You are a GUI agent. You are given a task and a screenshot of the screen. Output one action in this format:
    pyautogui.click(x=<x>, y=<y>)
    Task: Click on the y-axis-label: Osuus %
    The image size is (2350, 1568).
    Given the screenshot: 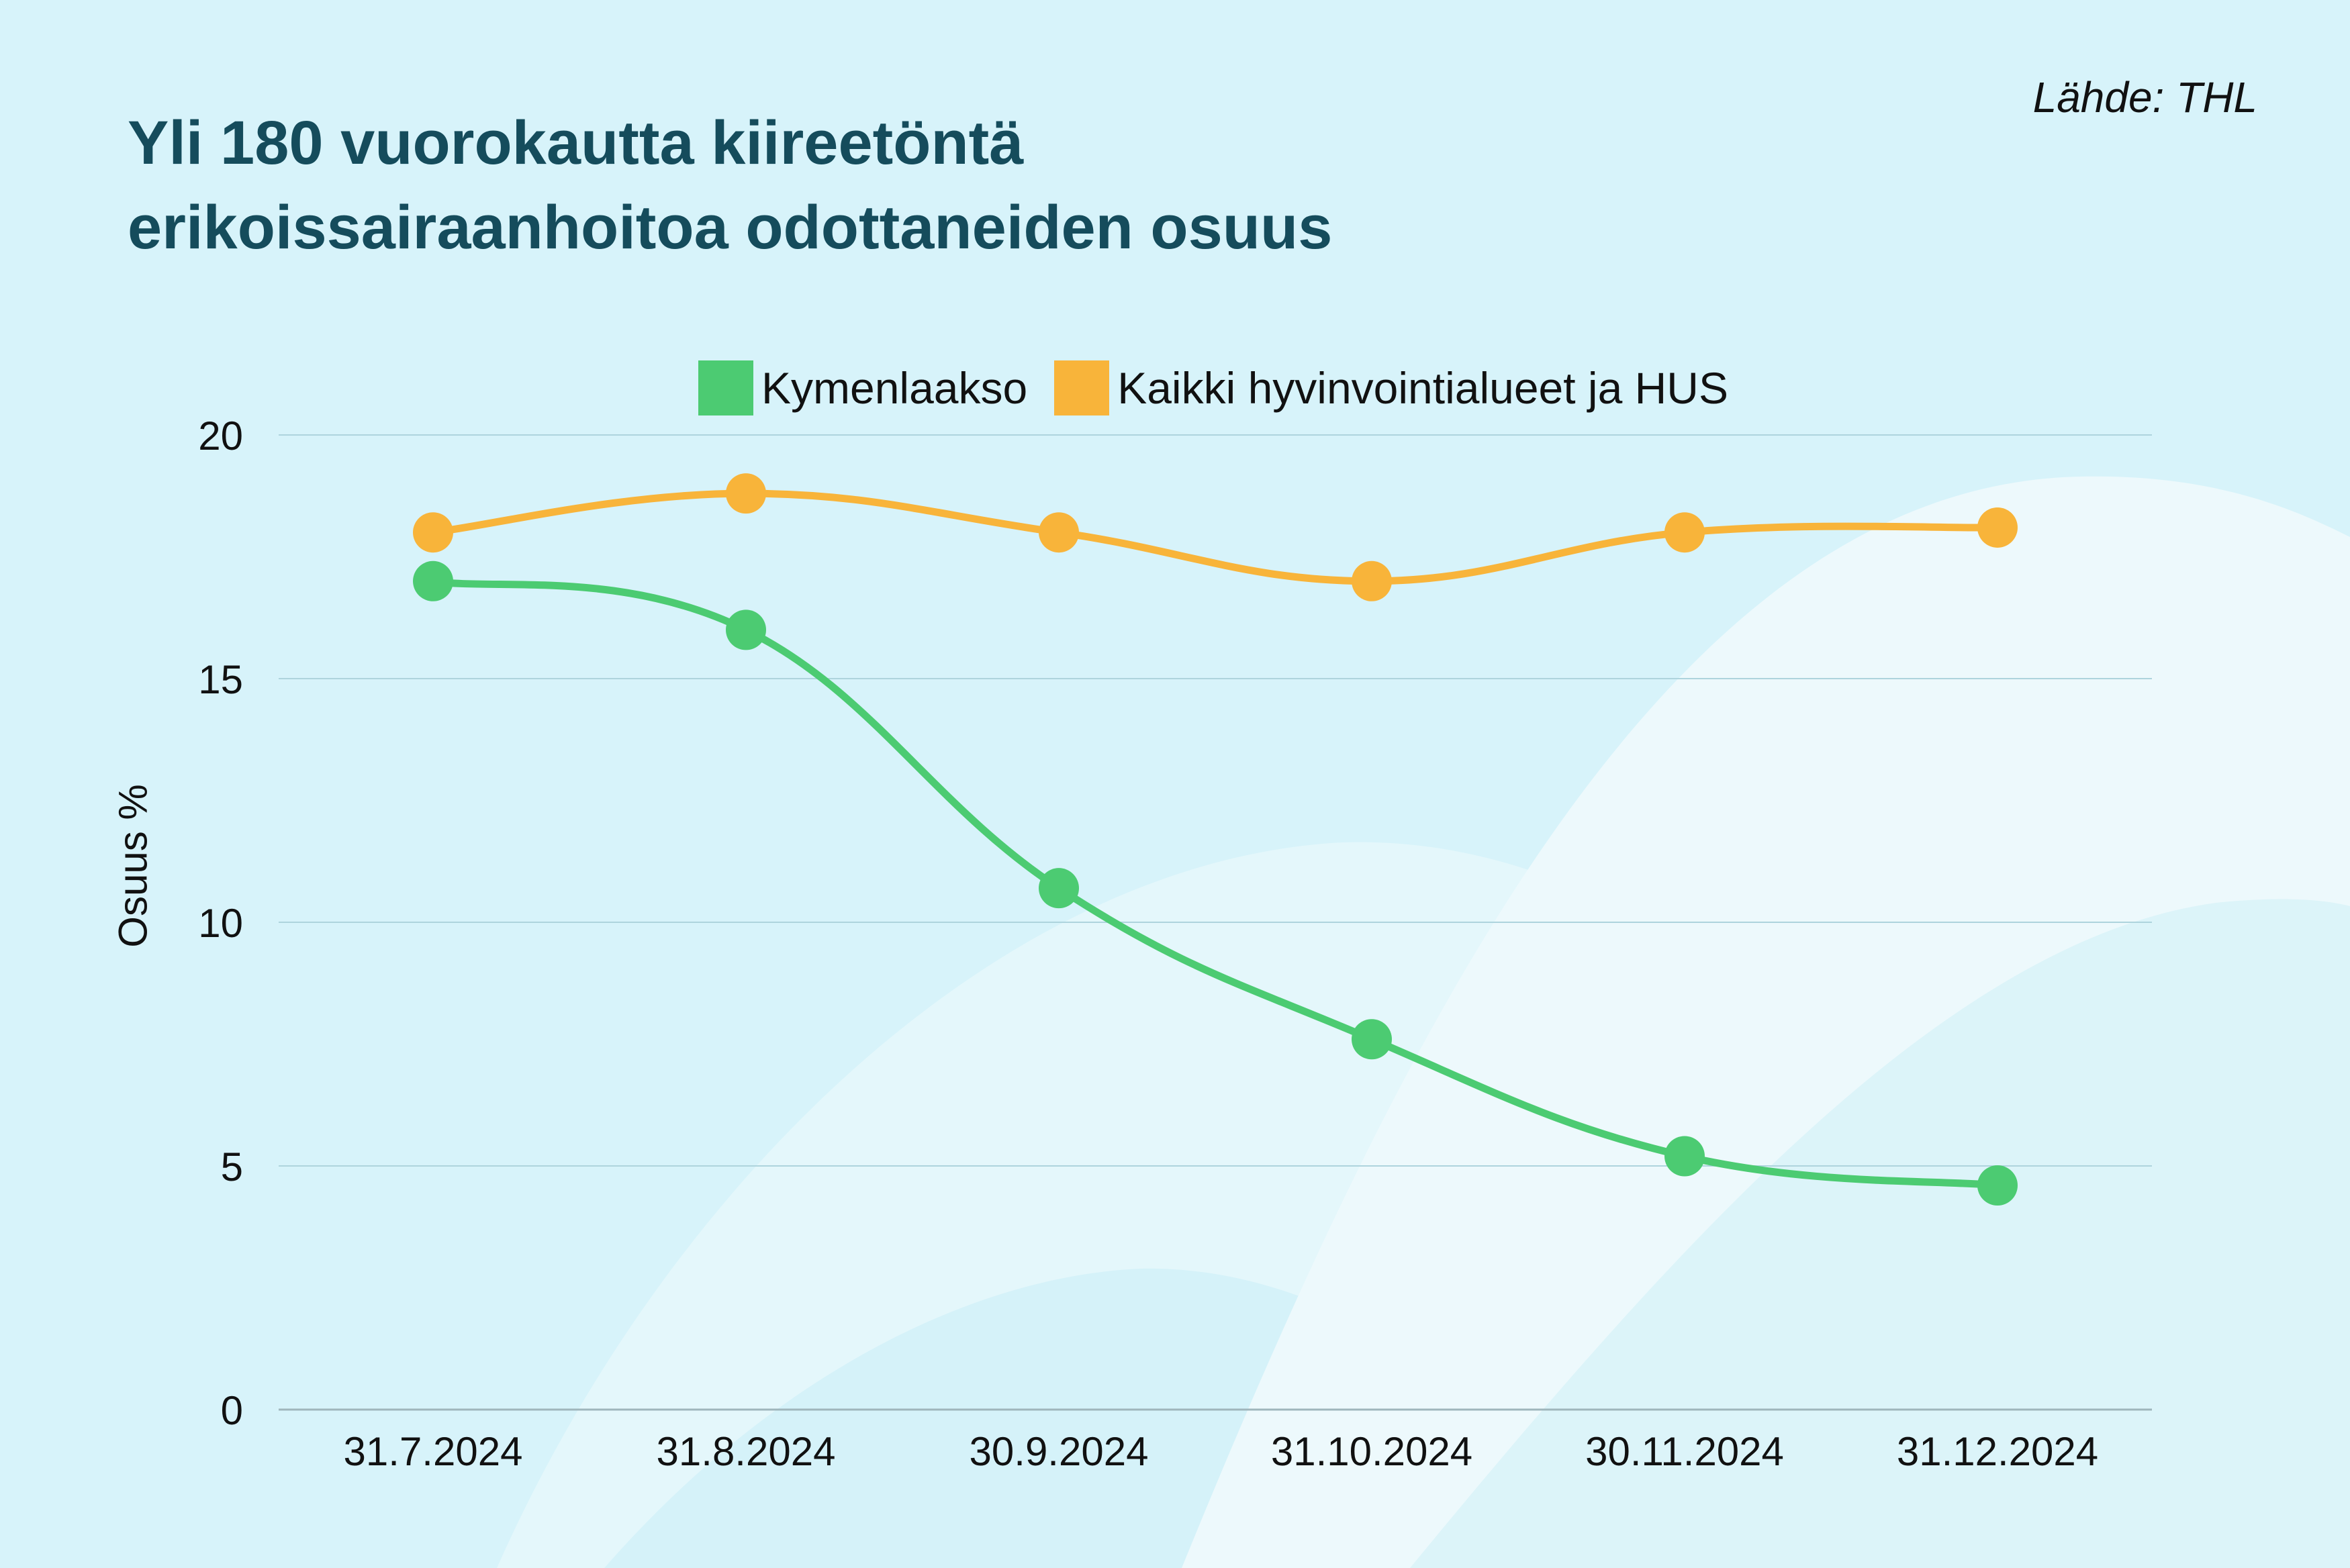 What is the action you would take?
    pyautogui.click(x=133, y=866)
    